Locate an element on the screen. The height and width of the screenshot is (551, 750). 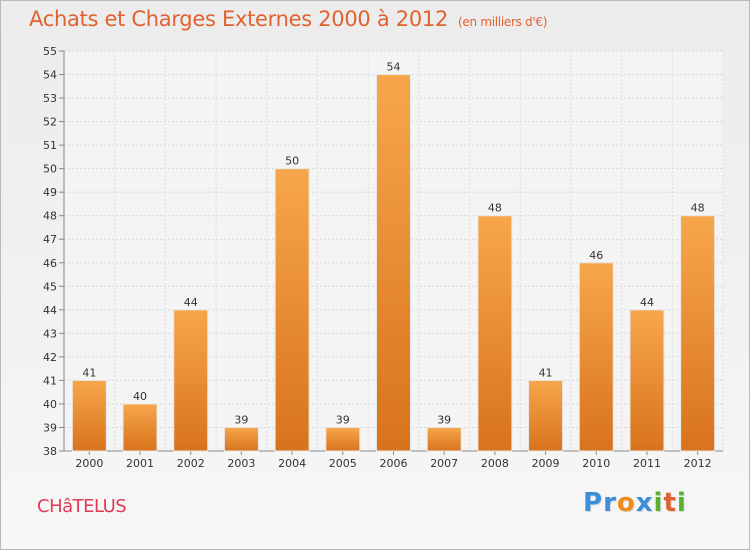
bar-2003 is located at coordinates (241, 439).